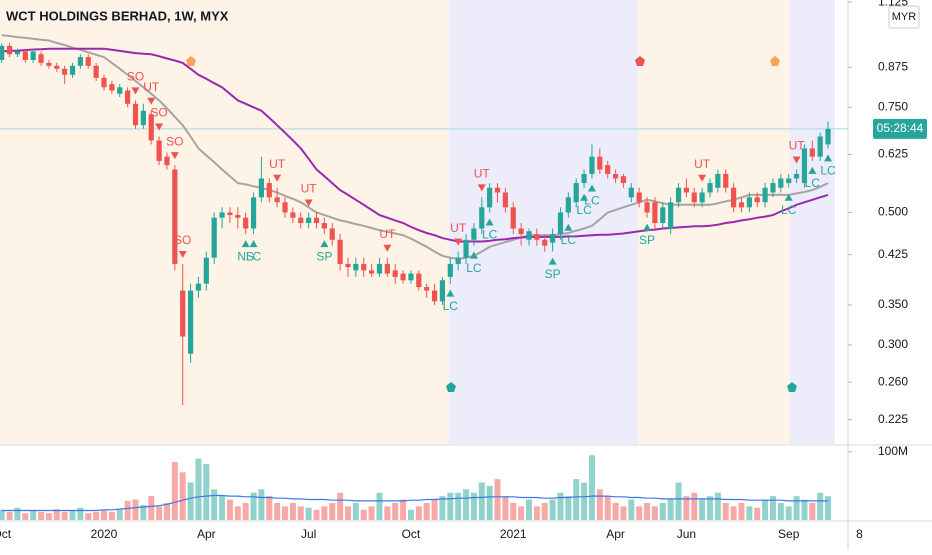 This screenshot has width=932, height=555. Describe the element at coordinates (893, 4) in the screenshot. I see `y-tick-label: 1.125` at that location.